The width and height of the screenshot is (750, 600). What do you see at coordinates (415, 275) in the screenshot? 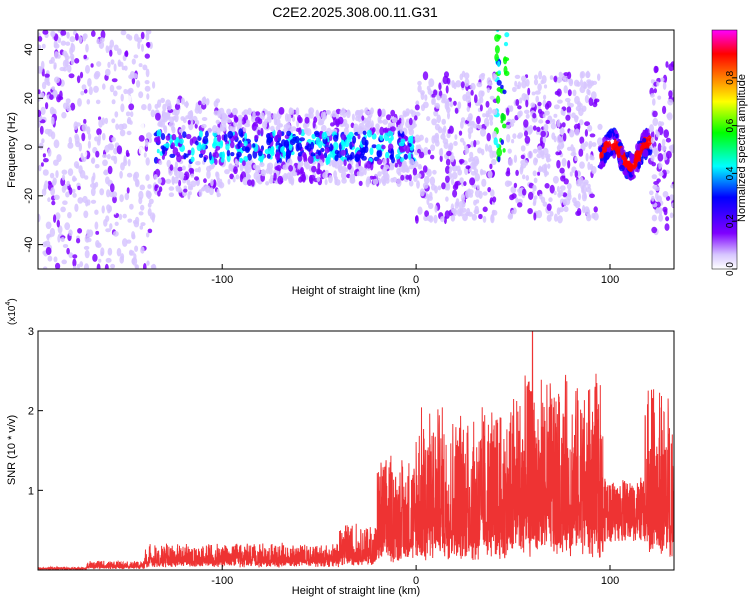
I see `spectrogram-x-ticks: -100 0 100` at bounding box center [415, 275].